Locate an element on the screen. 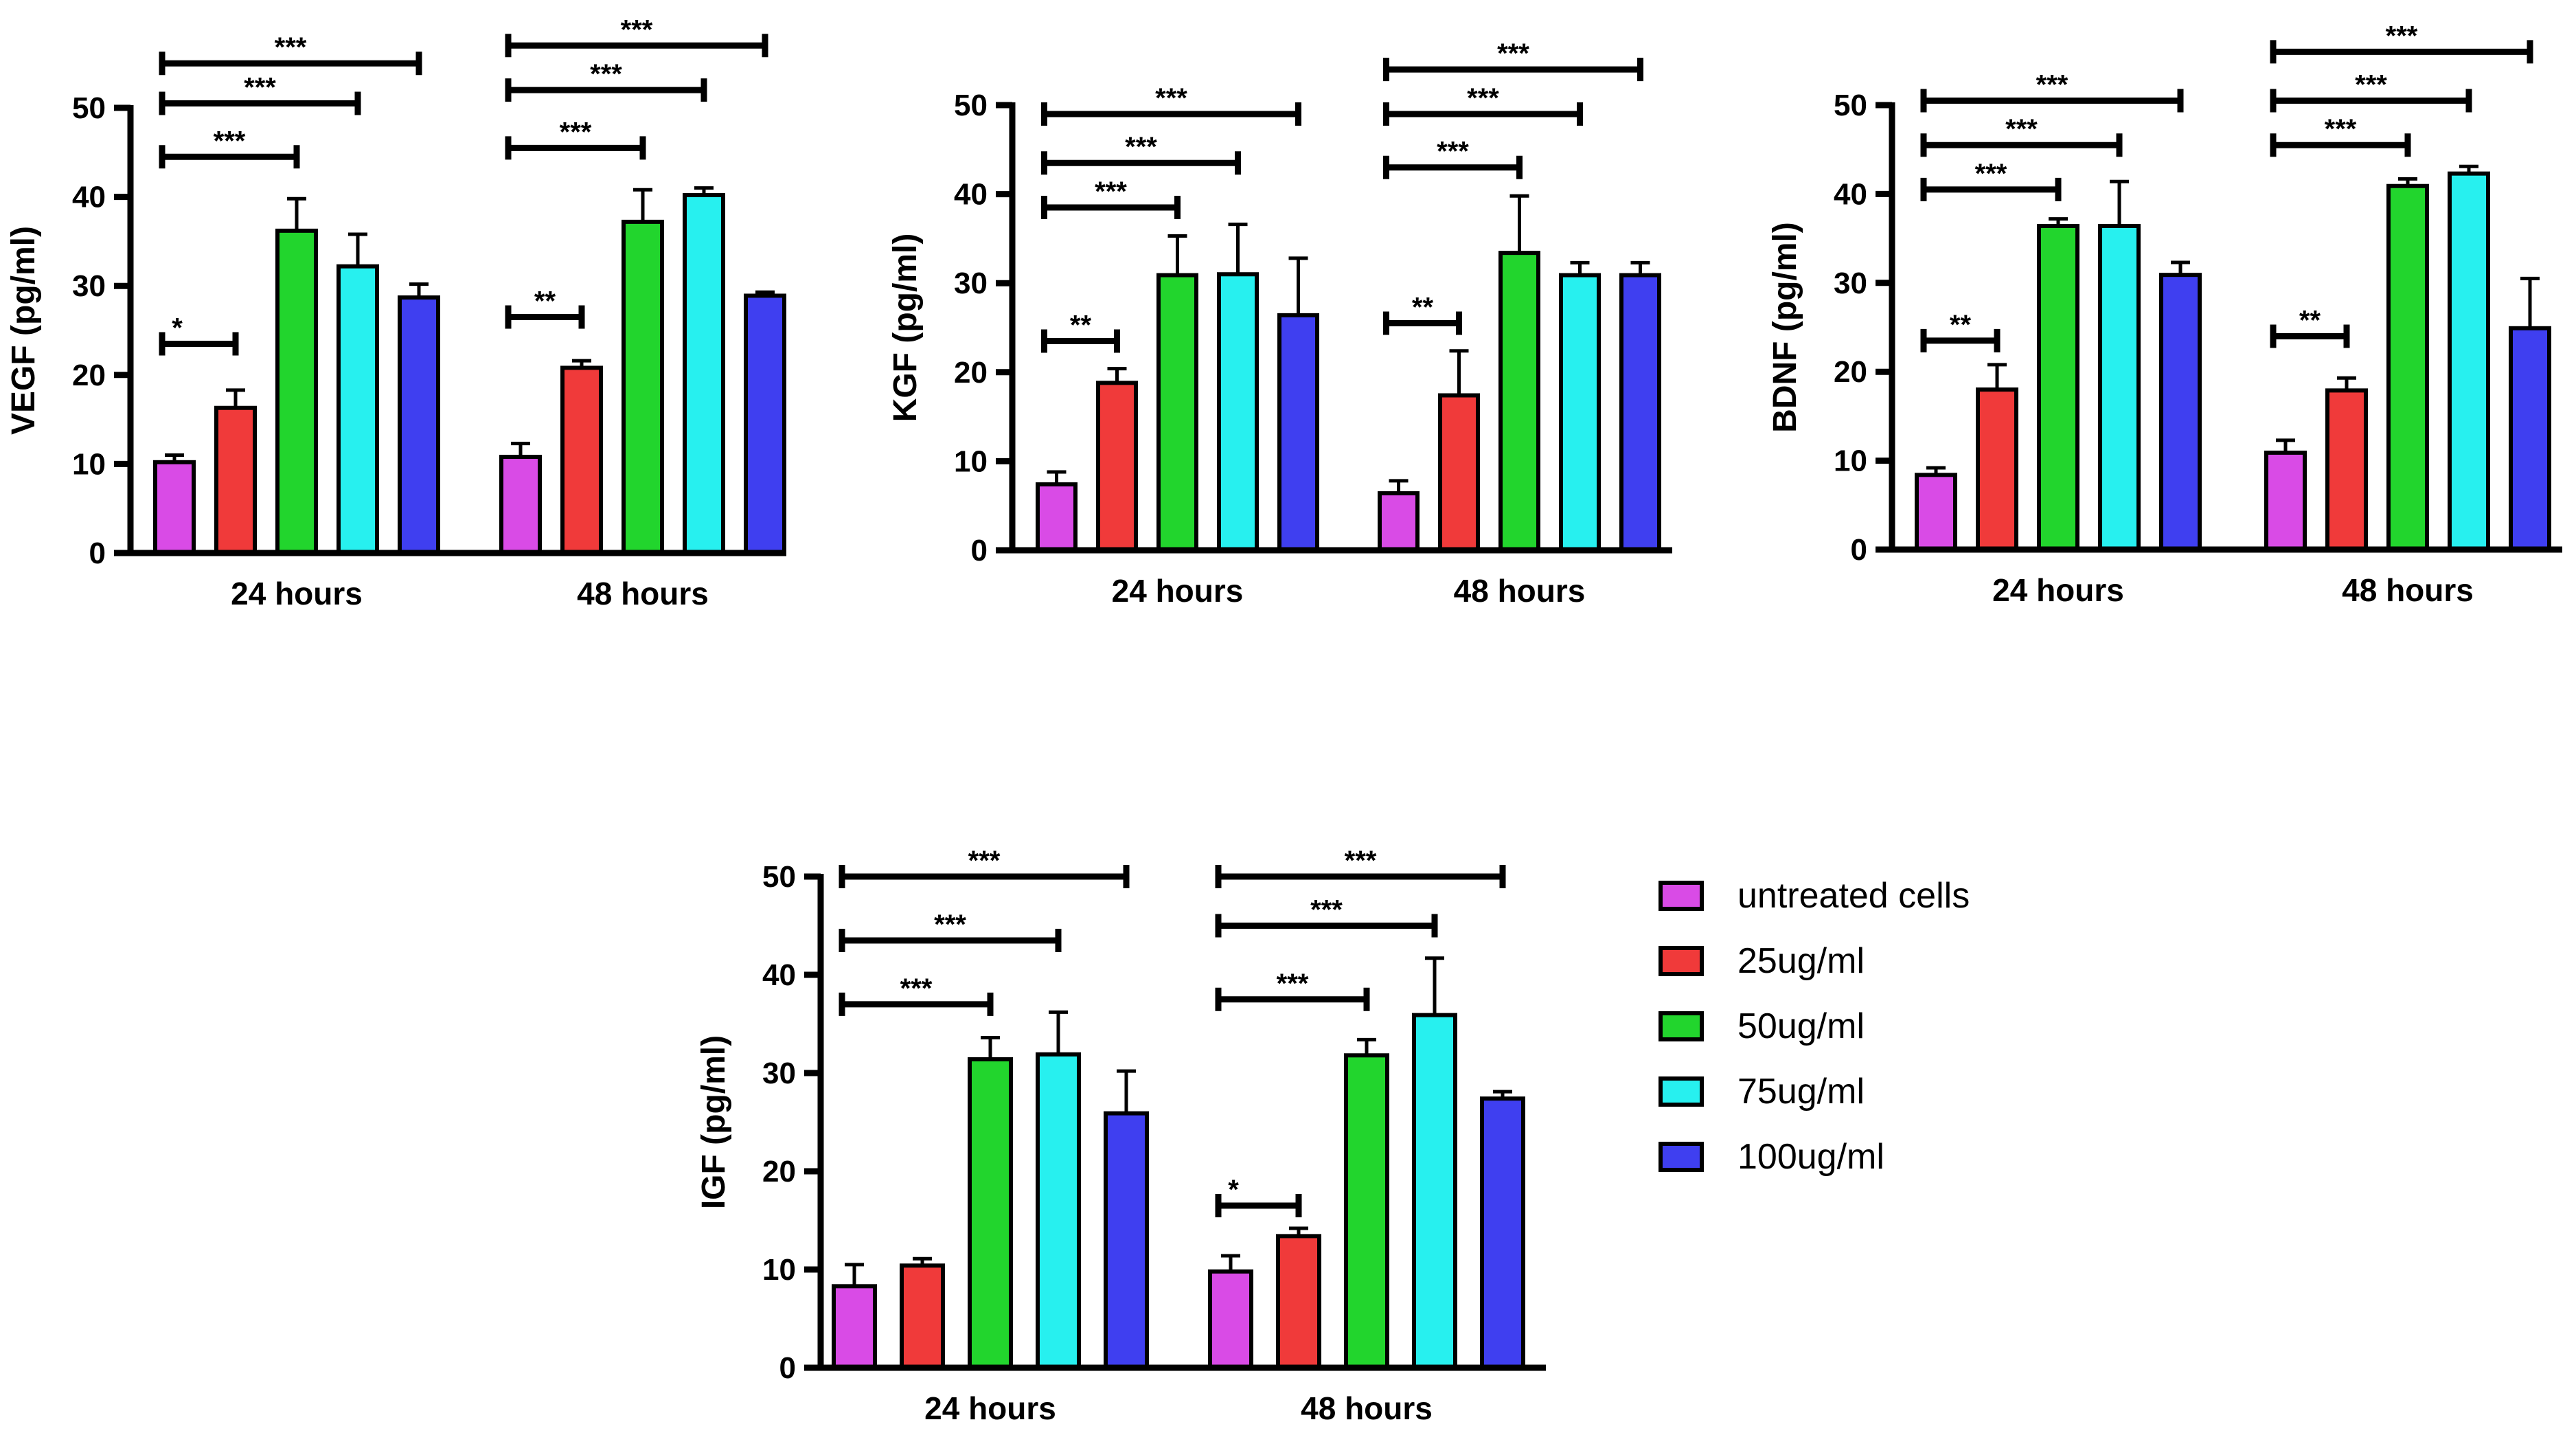  legend-label: 100ug/ml is located at coordinates (1810, 1157).